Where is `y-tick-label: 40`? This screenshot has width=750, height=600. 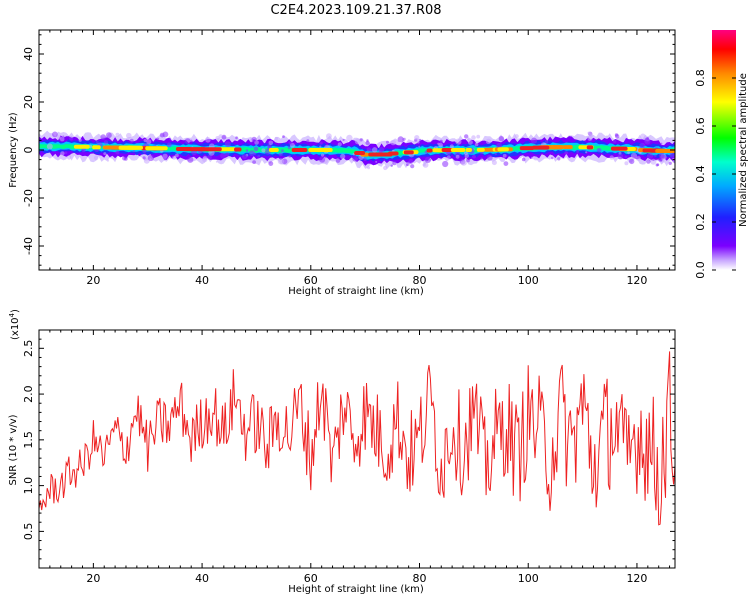 y-tick-label: 40 is located at coordinates (28, 54).